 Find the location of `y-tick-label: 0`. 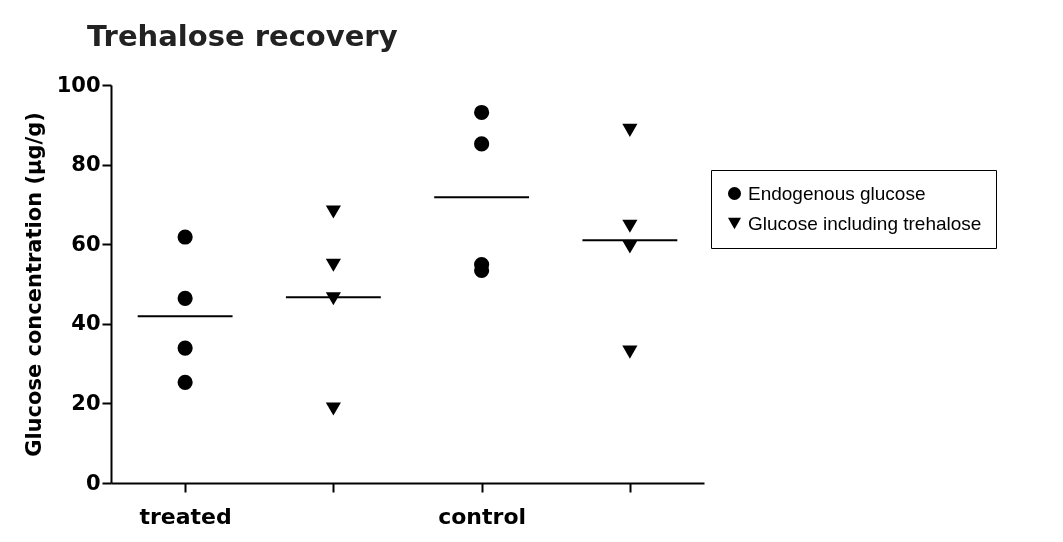

y-tick-label: 0 is located at coordinates (93, 482).